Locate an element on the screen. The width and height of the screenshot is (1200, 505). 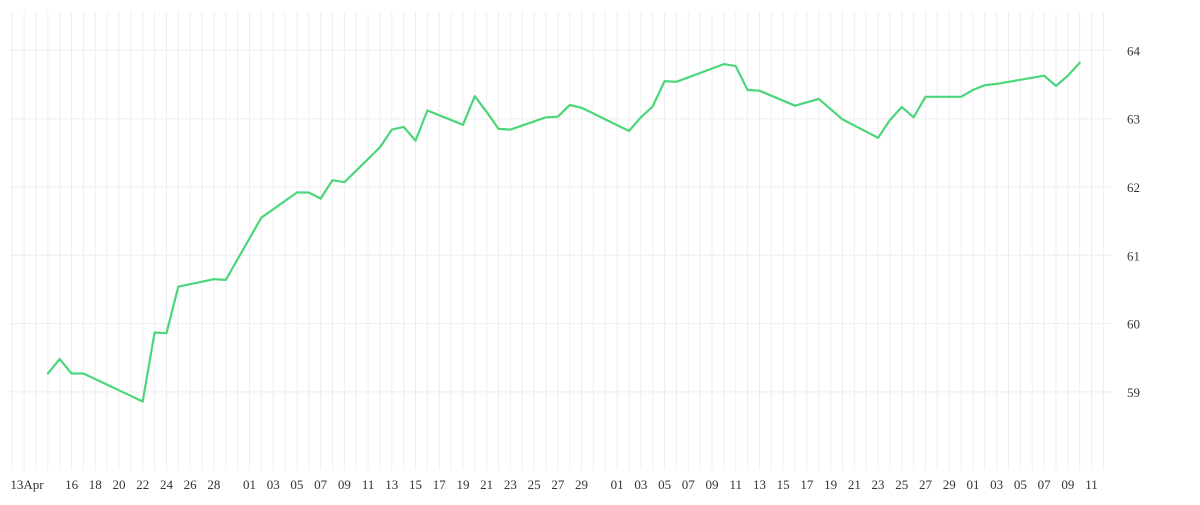
y-tick-label: 63 is located at coordinates (1133, 119).